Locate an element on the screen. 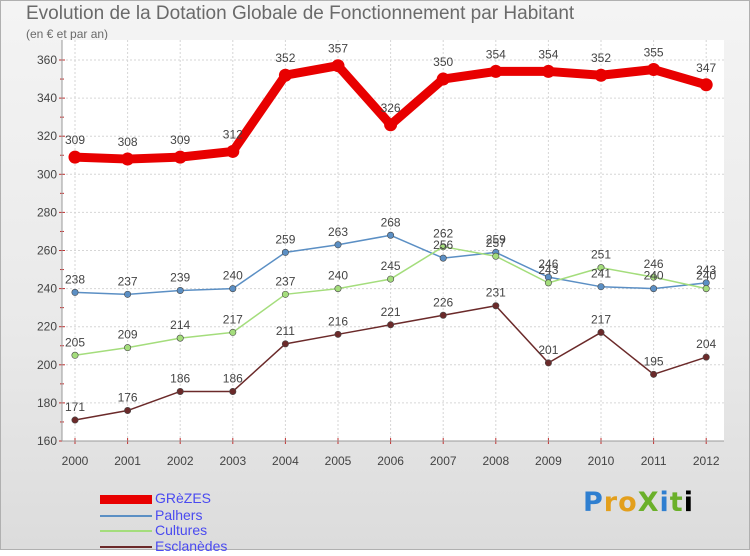 This screenshot has width=750, height=556. y-tick-label: 320 is located at coordinates (47, 136).